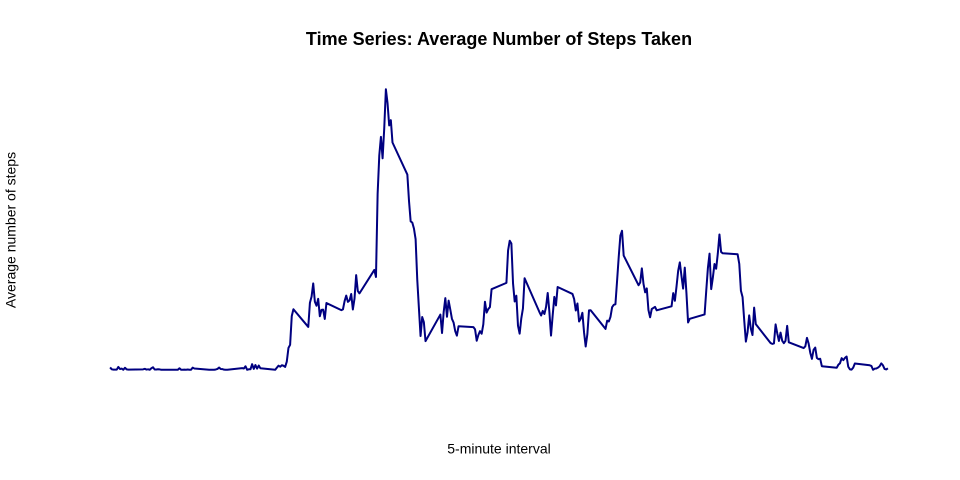 This screenshot has height=480, width=960. Describe the element at coordinates (499, 449) in the screenshot. I see `x-axis-label: 5-minute interval` at that location.